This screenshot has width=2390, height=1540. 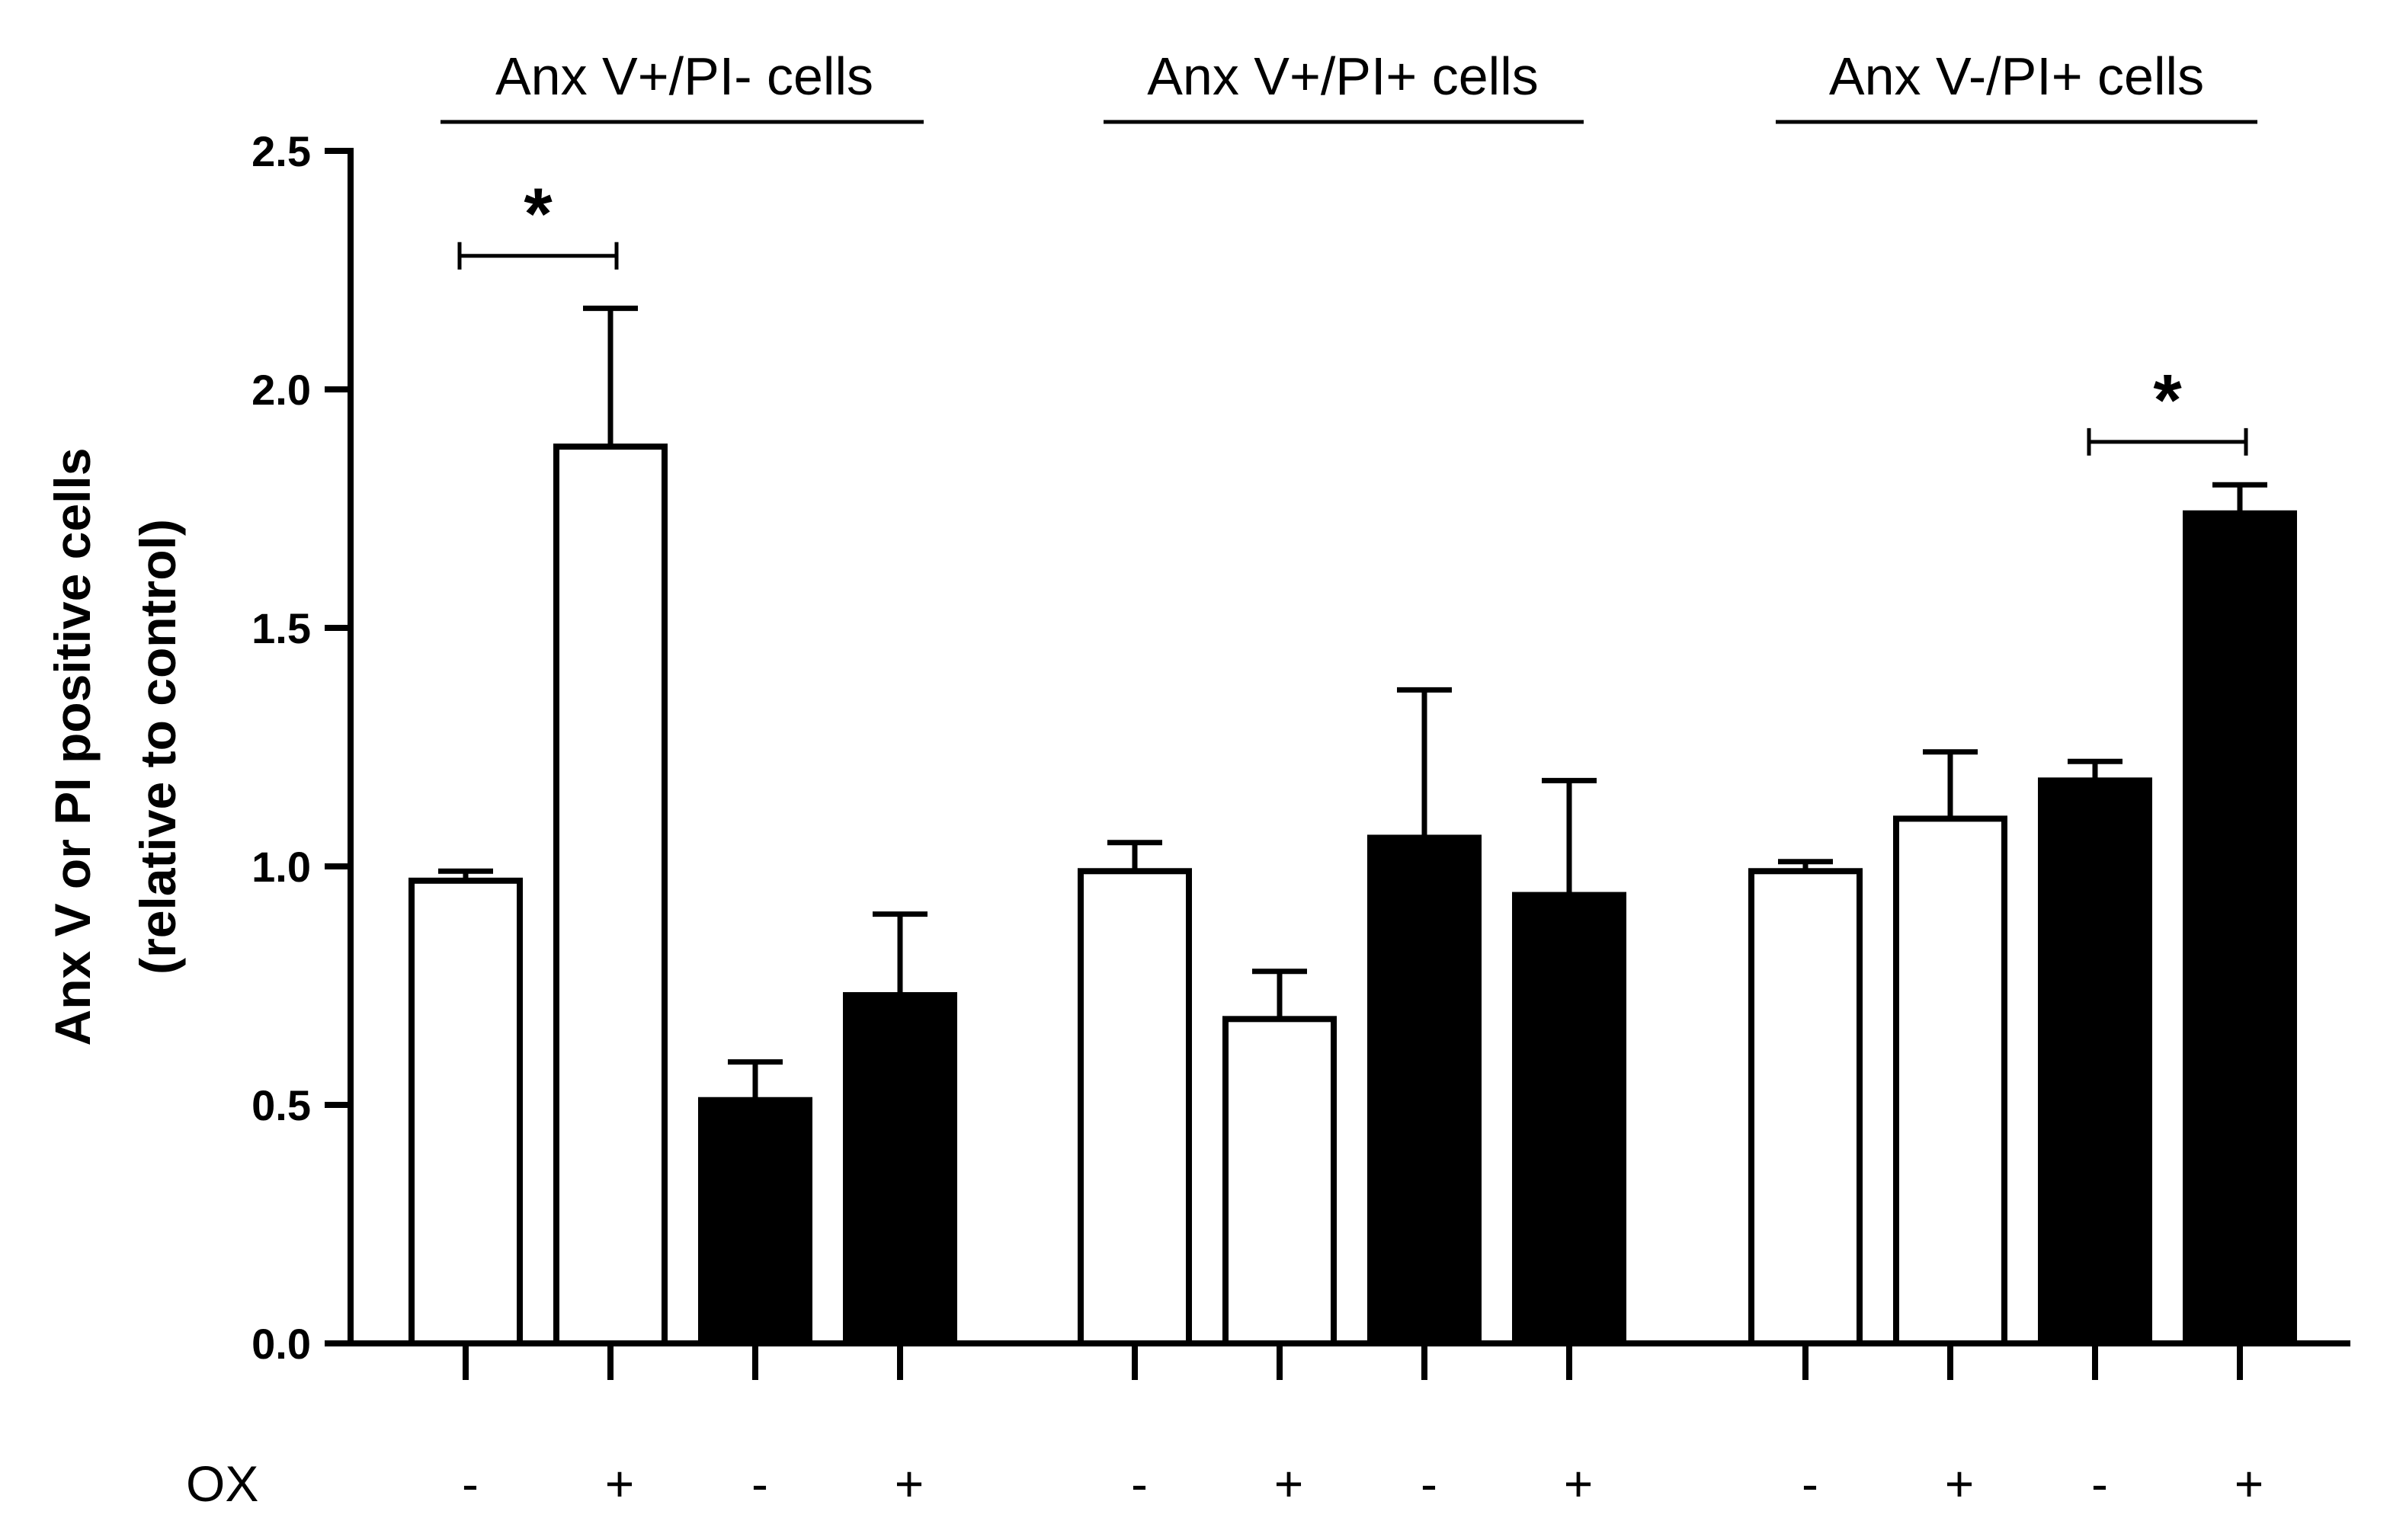 What do you see at coordinates (72, 747) in the screenshot?
I see `y-axis-title-line1: Anx V or PI positive cells` at bounding box center [72, 747].